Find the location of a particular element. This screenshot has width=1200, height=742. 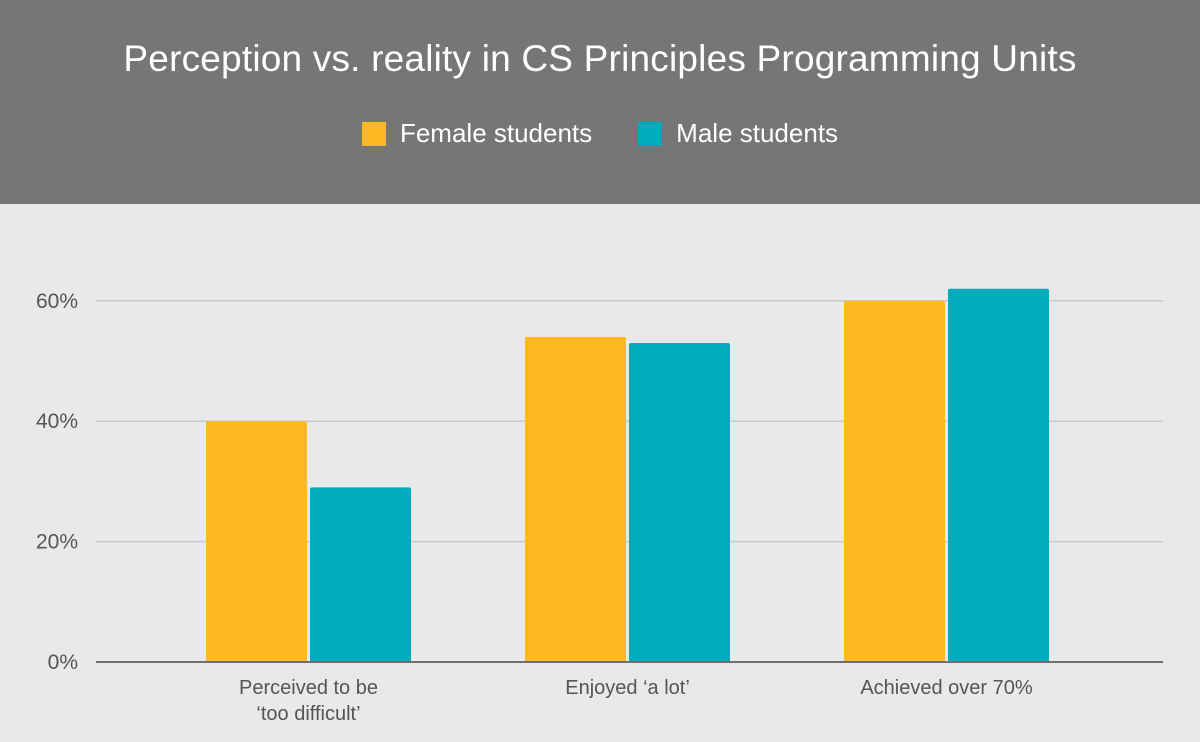

x-category-label: Achieved over 70% is located at coordinates (946, 688).